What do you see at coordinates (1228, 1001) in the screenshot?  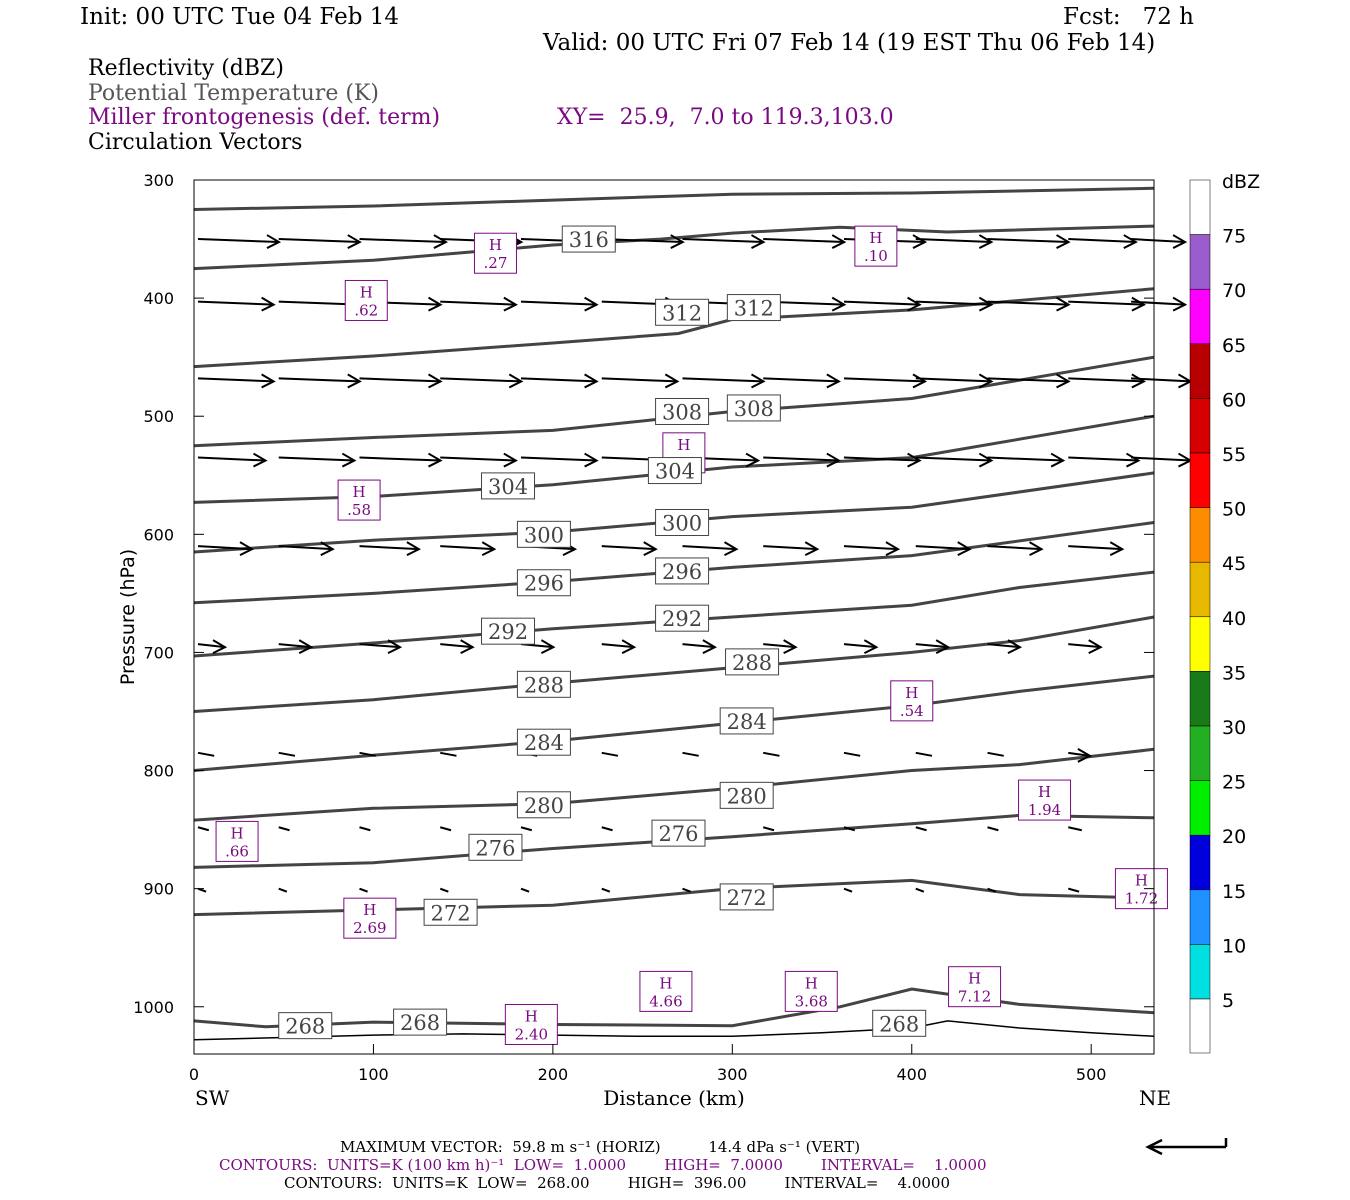 I see `colorbar-label: 5` at bounding box center [1228, 1001].